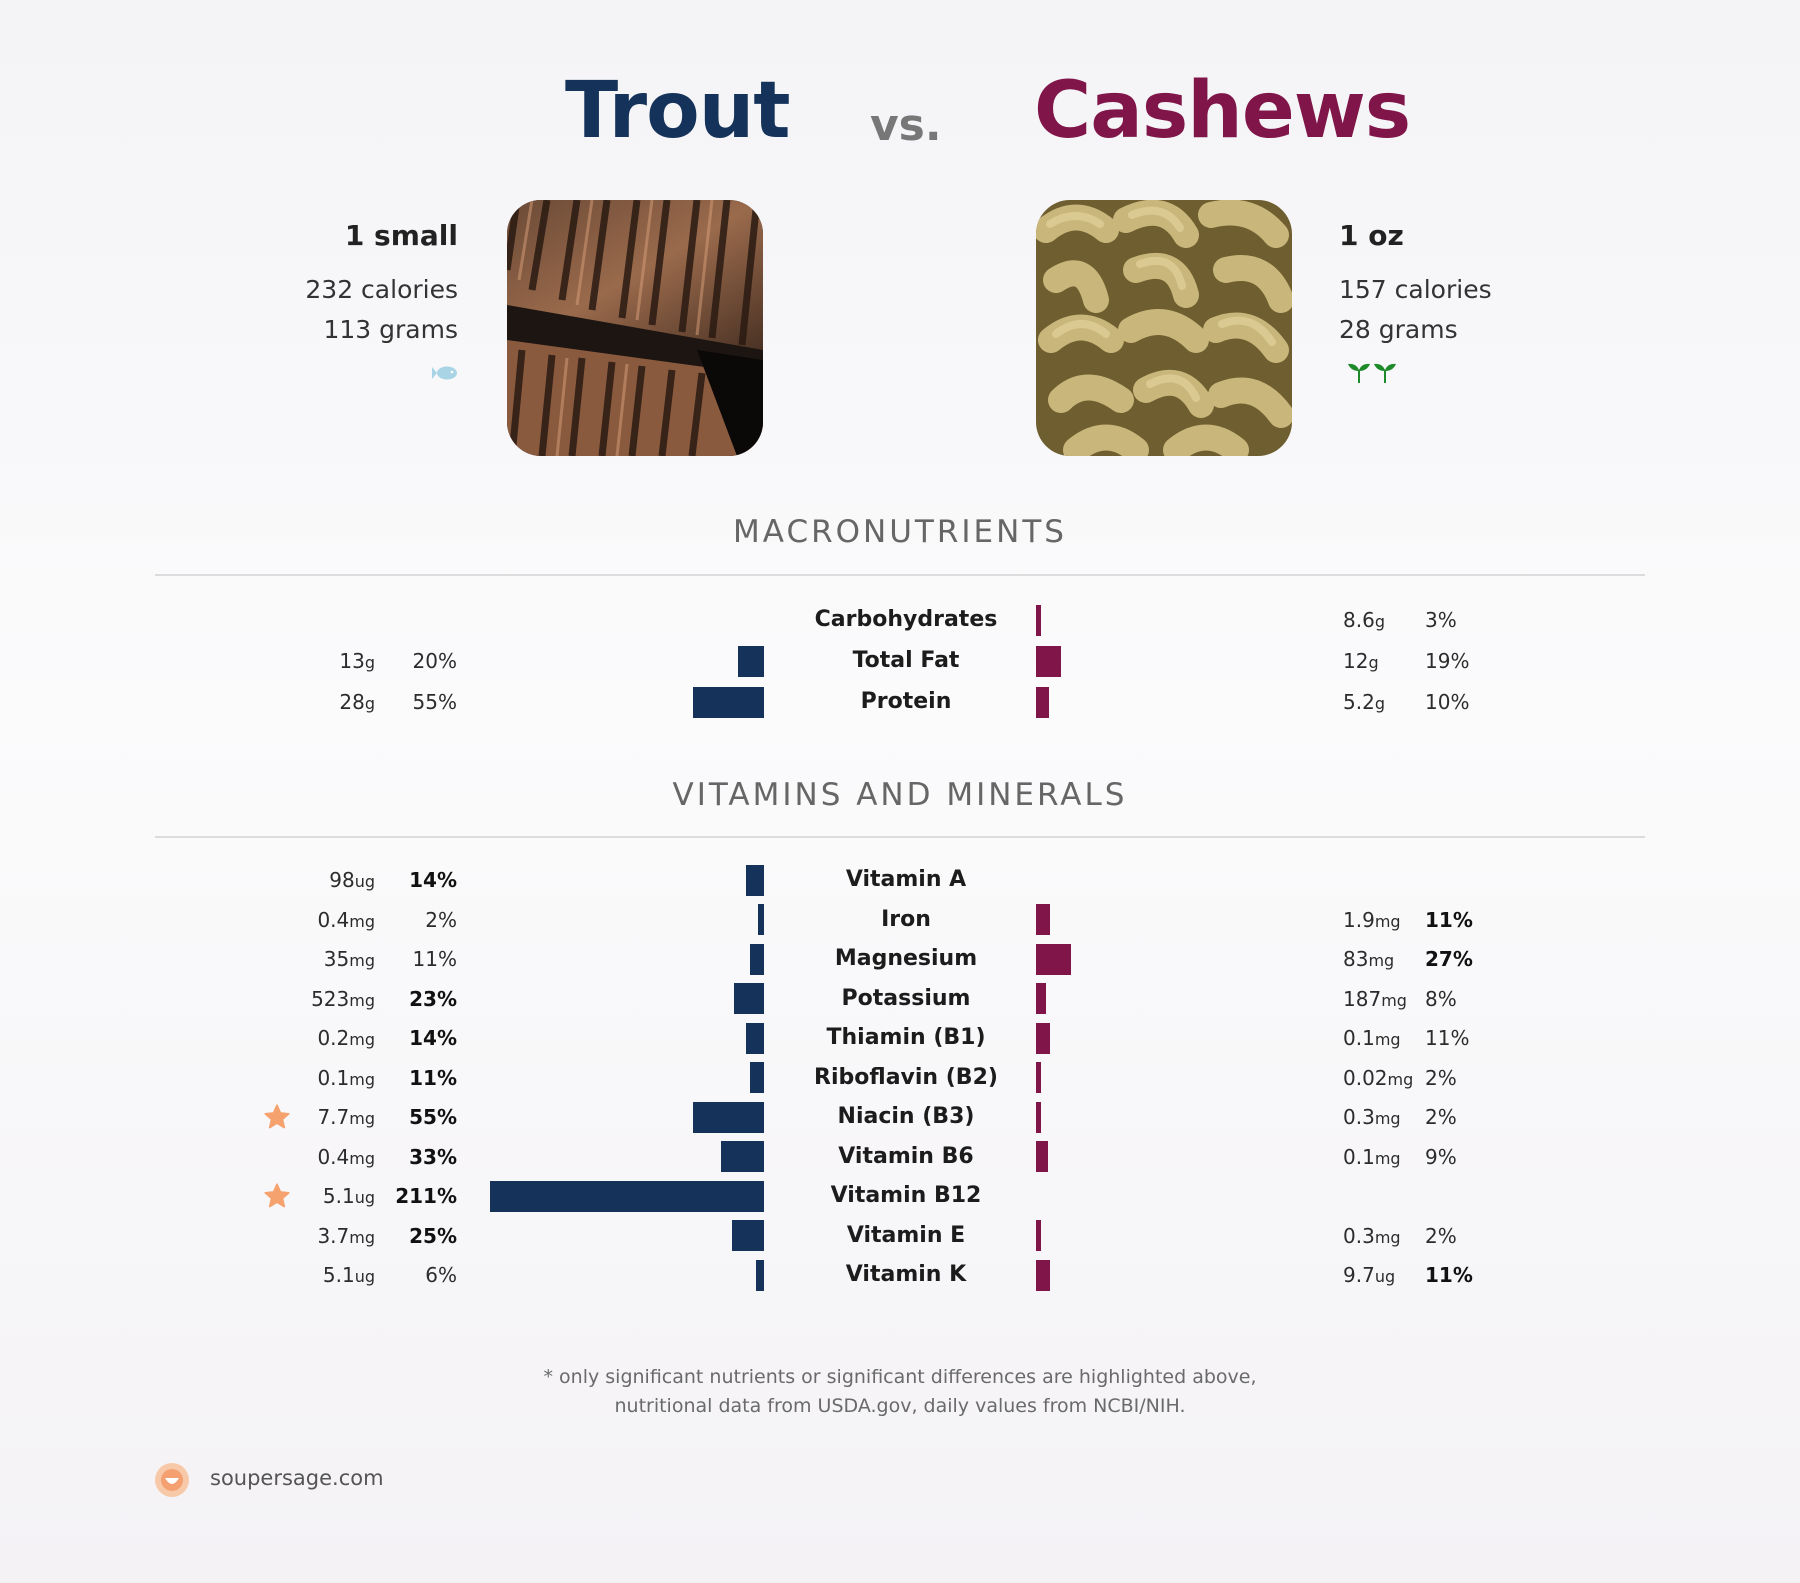  What do you see at coordinates (1359, 1117) in the screenshot?
I see `right-amount-value: 0.3` at bounding box center [1359, 1117].